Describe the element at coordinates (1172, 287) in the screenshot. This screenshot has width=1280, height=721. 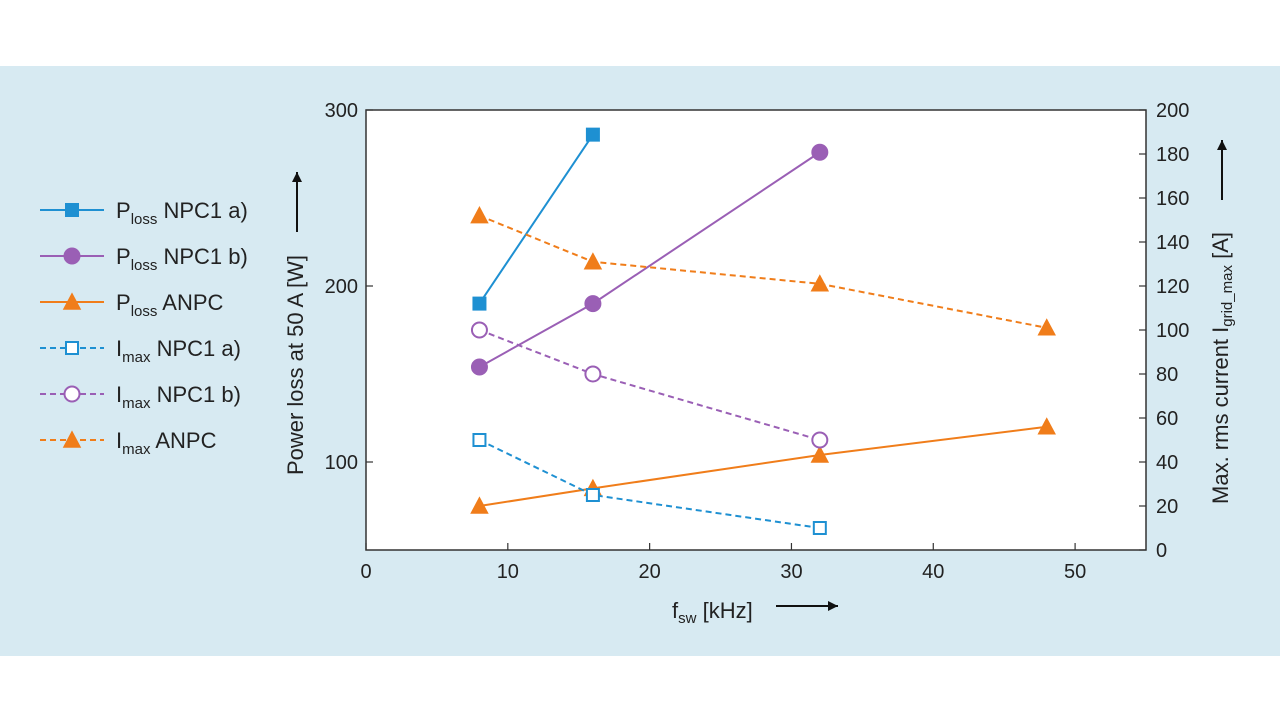
I see `y-right-tick-label: 120` at that location.